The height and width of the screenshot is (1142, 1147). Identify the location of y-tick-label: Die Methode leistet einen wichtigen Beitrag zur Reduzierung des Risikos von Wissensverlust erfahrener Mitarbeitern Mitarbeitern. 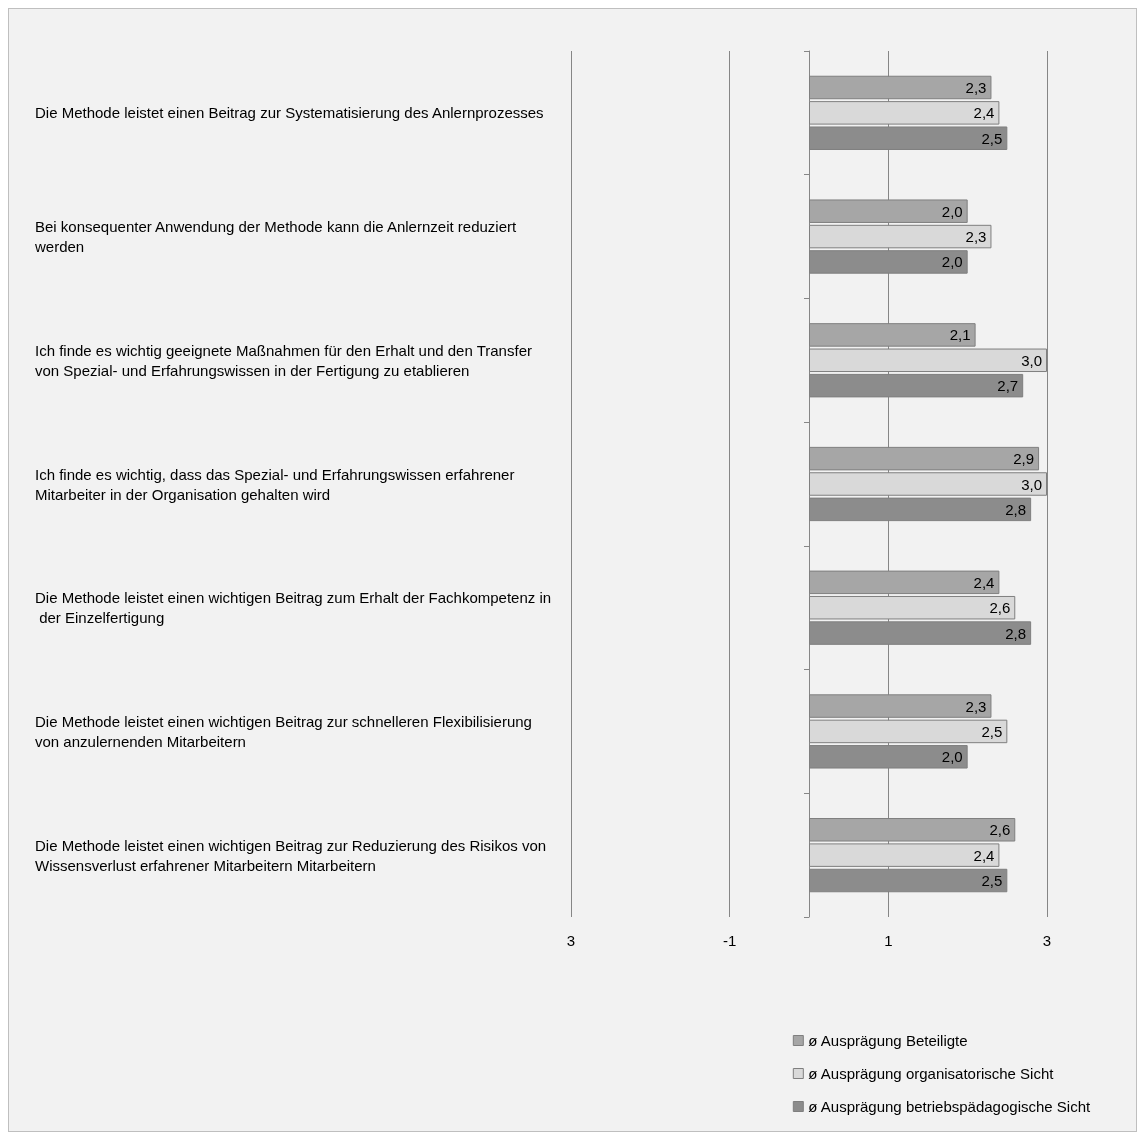
(293, 855).